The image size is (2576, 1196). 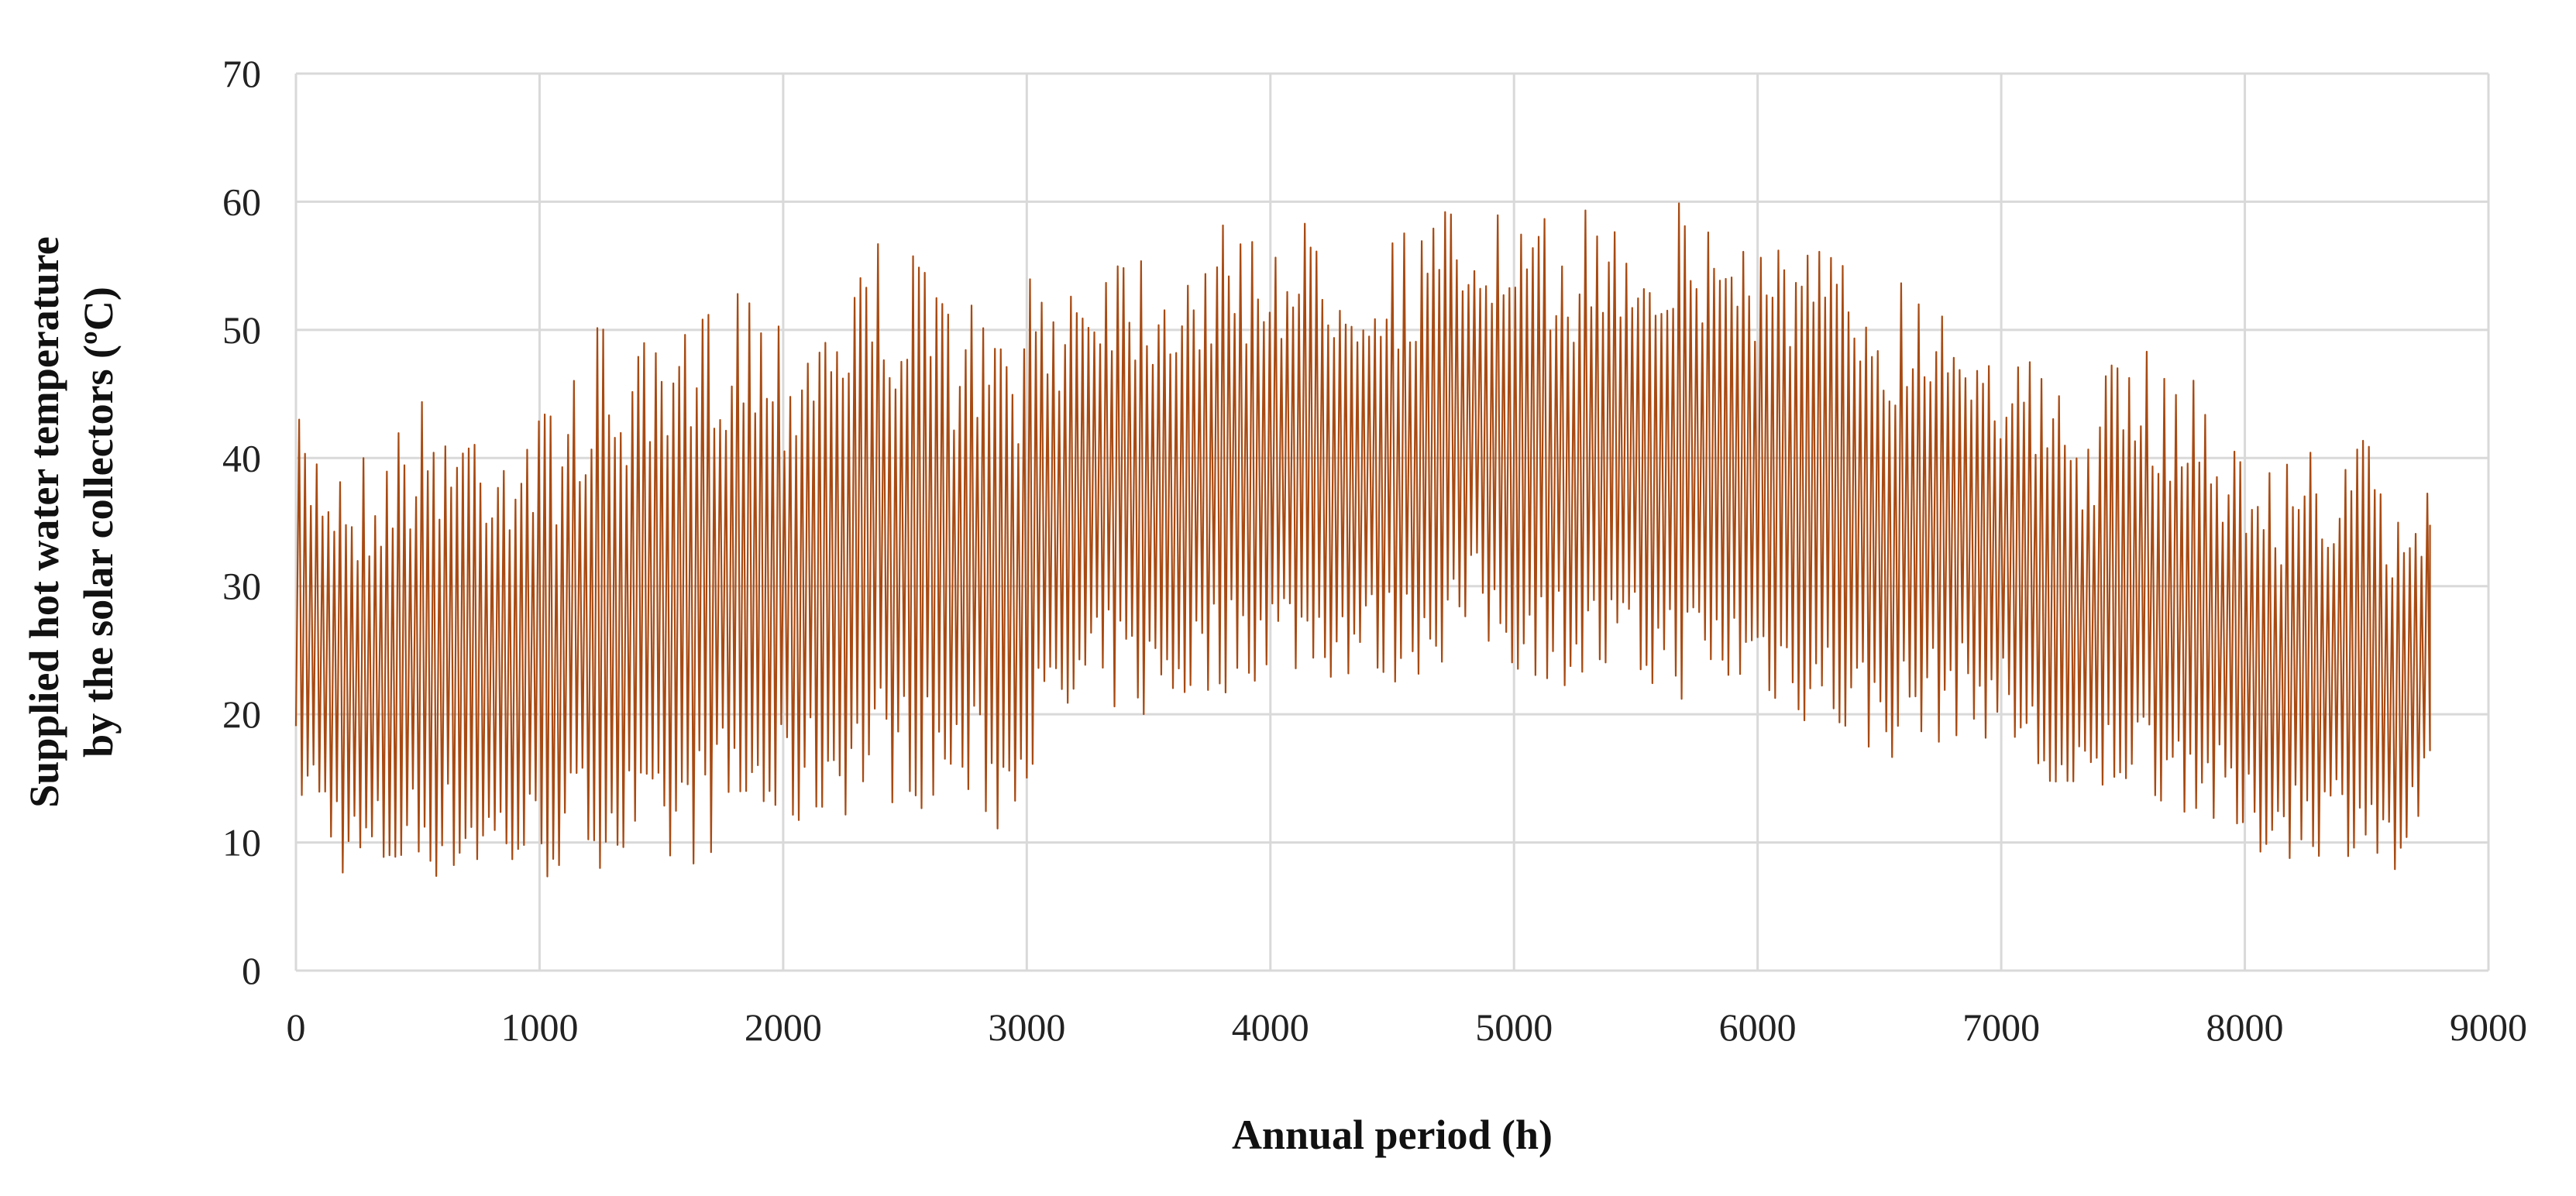 I want to click on y-tick-labels: 0 10 20 30 40 50 60 70, so click(x=241, y=522).